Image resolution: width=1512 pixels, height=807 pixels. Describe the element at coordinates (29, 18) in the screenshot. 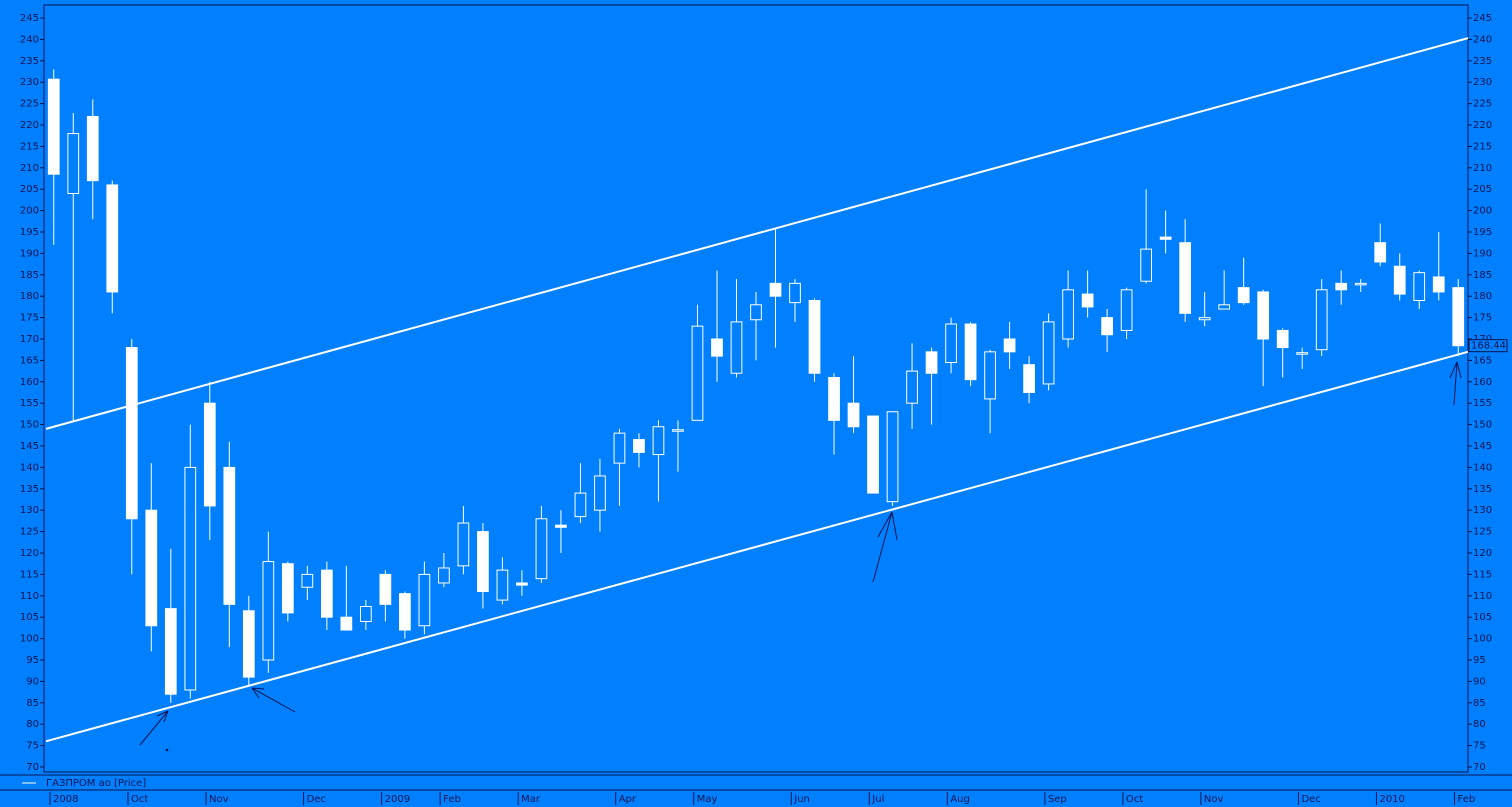

I see `y-tick-label: 245` at that location.